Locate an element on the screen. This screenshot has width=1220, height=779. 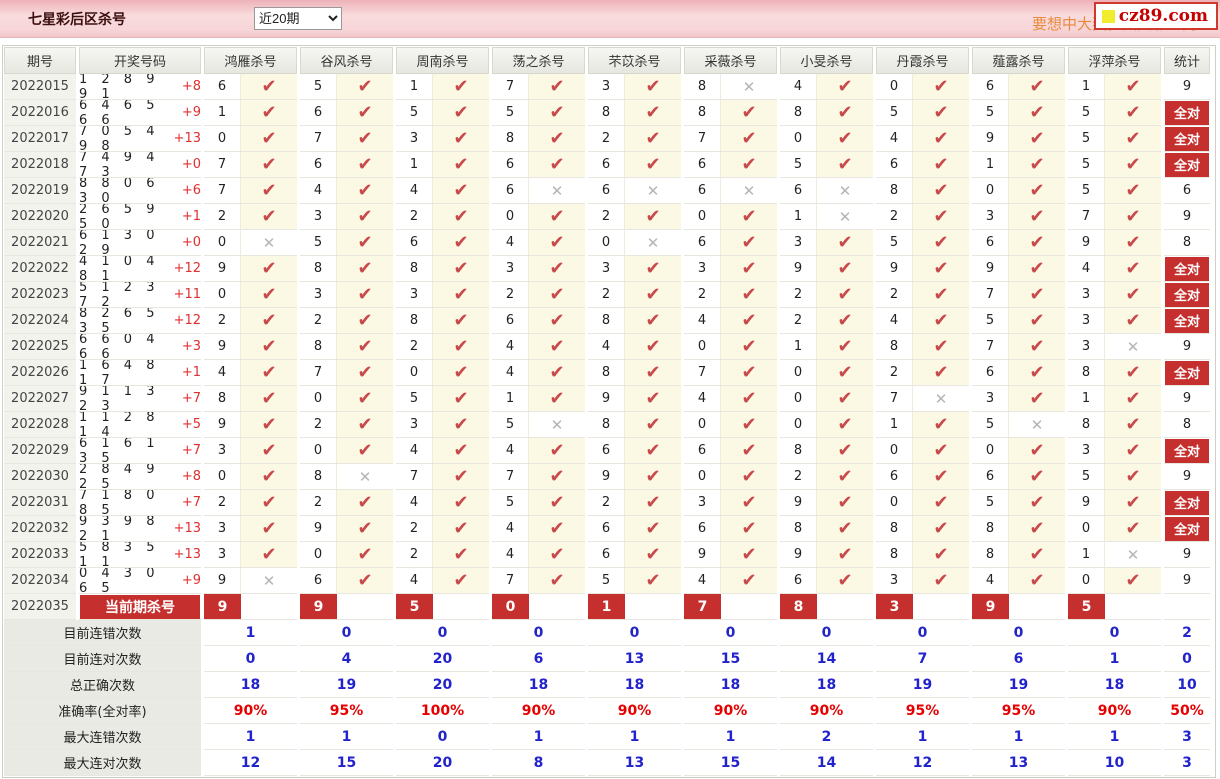
summary-value: 10 is located at coordinates (1187, 685).